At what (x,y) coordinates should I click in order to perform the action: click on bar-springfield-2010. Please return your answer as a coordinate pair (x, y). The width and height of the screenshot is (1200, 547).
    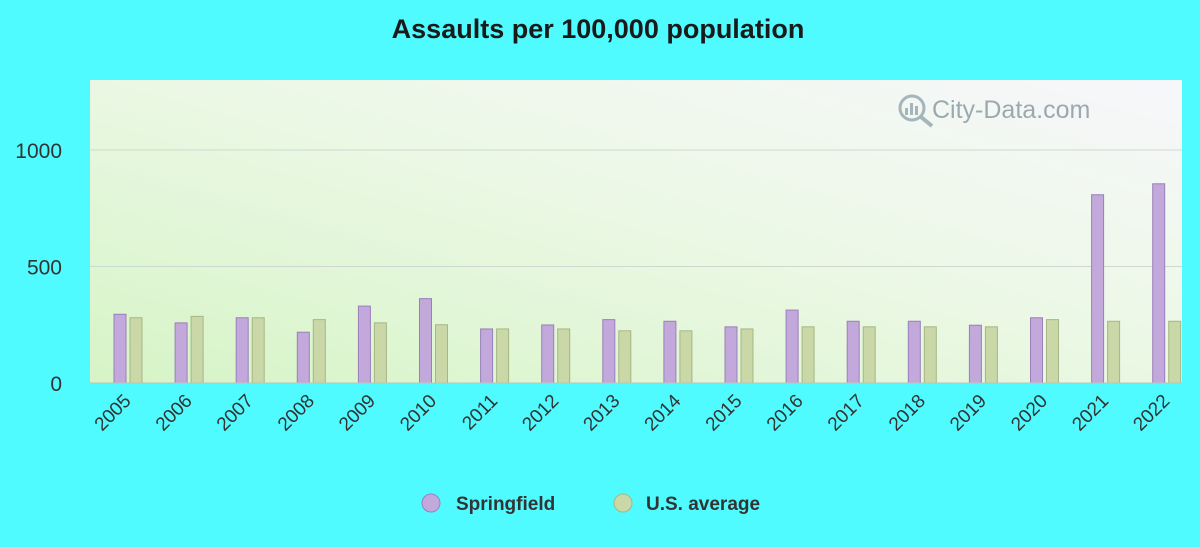
    Looking at the image, I should click on (425, 341).